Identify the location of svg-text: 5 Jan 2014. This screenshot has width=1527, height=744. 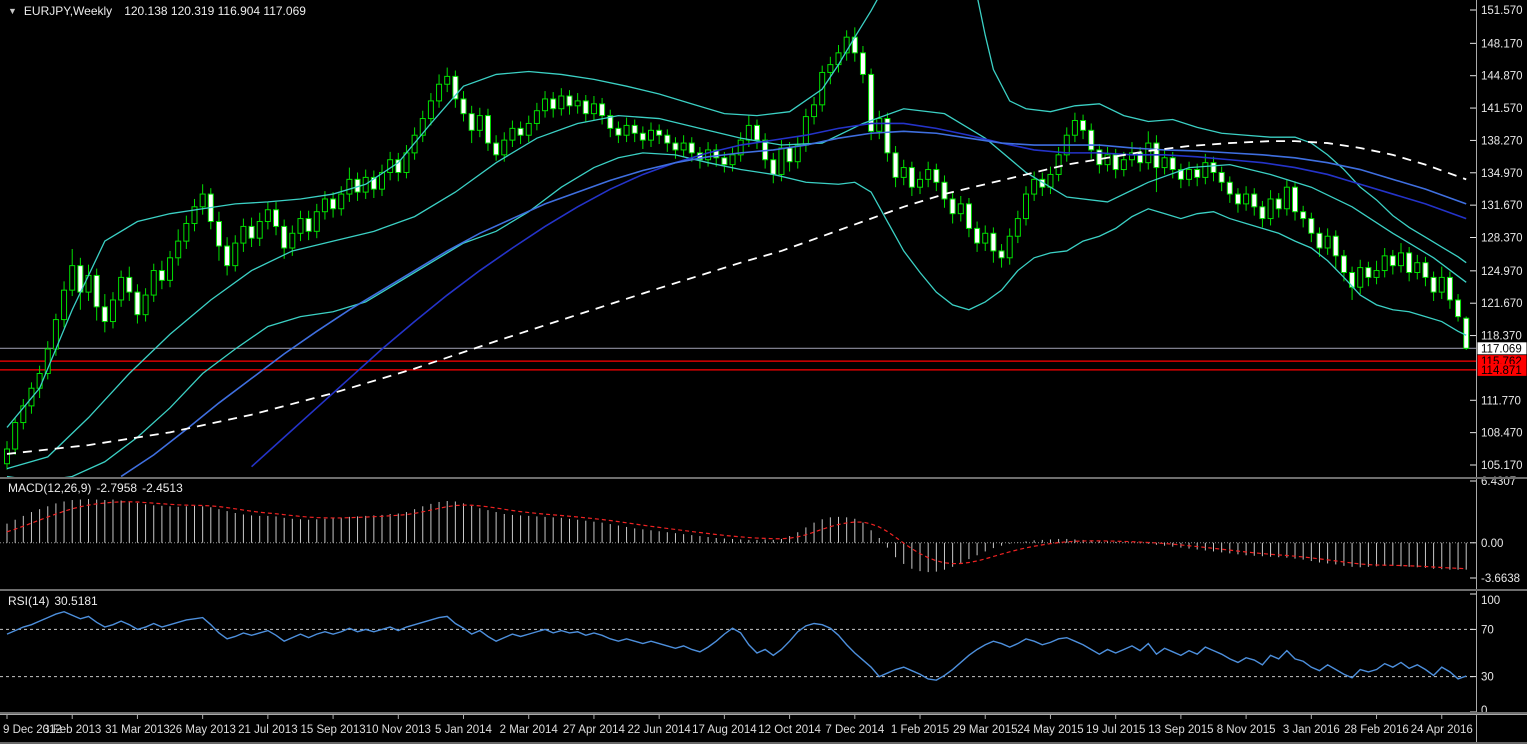
(464, 730).